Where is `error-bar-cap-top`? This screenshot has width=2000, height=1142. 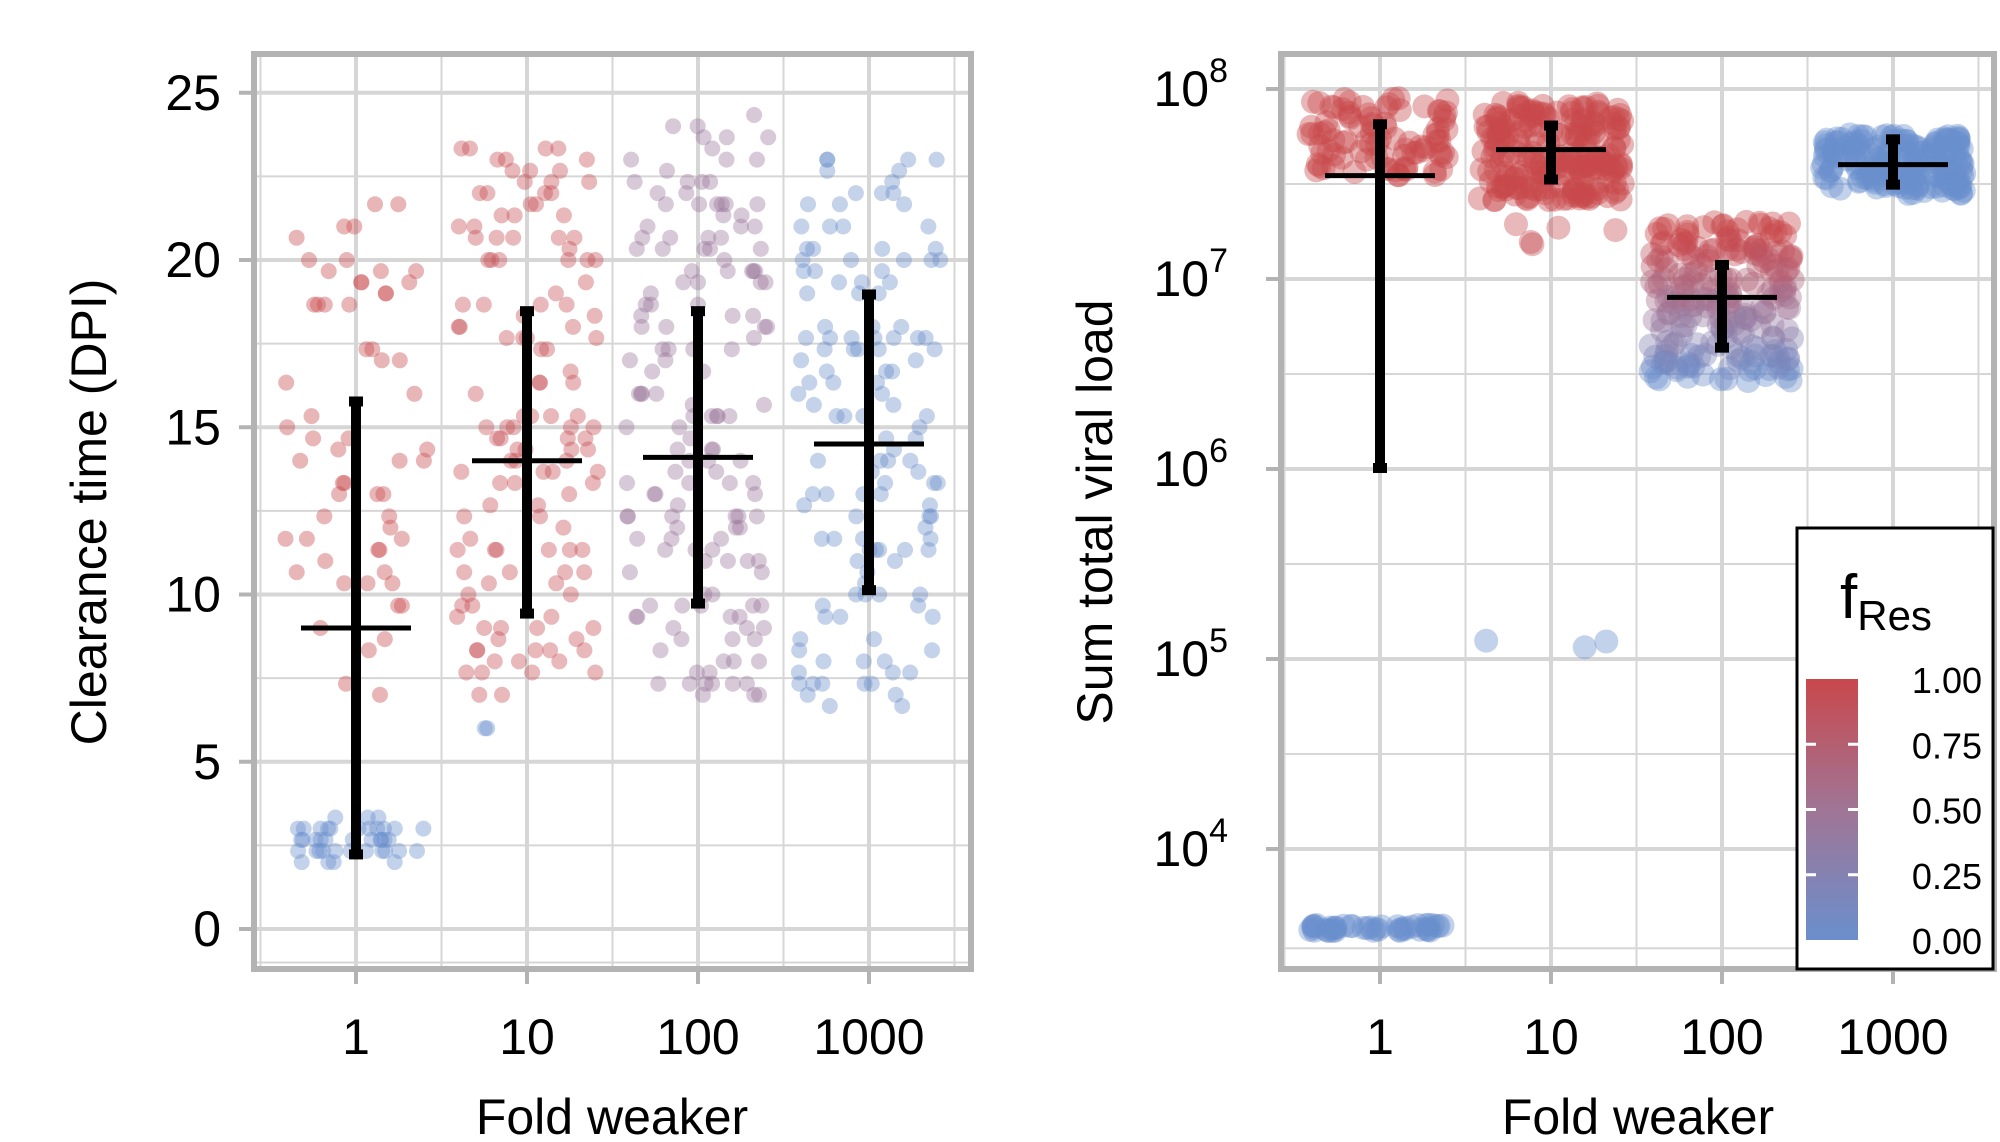 error-bar-cap-top is located at coordinates (698, 311).